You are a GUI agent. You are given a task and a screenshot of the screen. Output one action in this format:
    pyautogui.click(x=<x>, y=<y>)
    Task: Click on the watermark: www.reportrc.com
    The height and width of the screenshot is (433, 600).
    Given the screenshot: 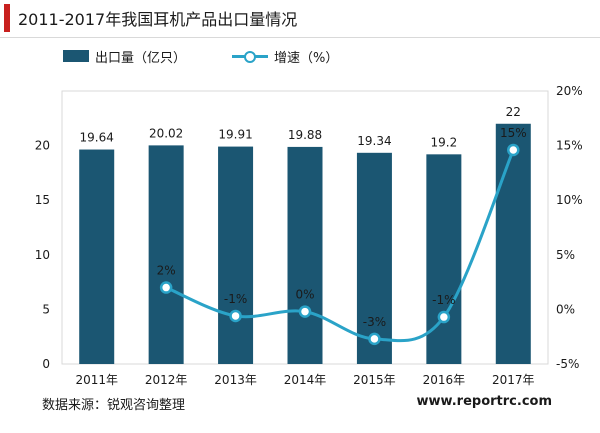 What is the action you would take?
    pyautogui.click(x=484, y=401)
    